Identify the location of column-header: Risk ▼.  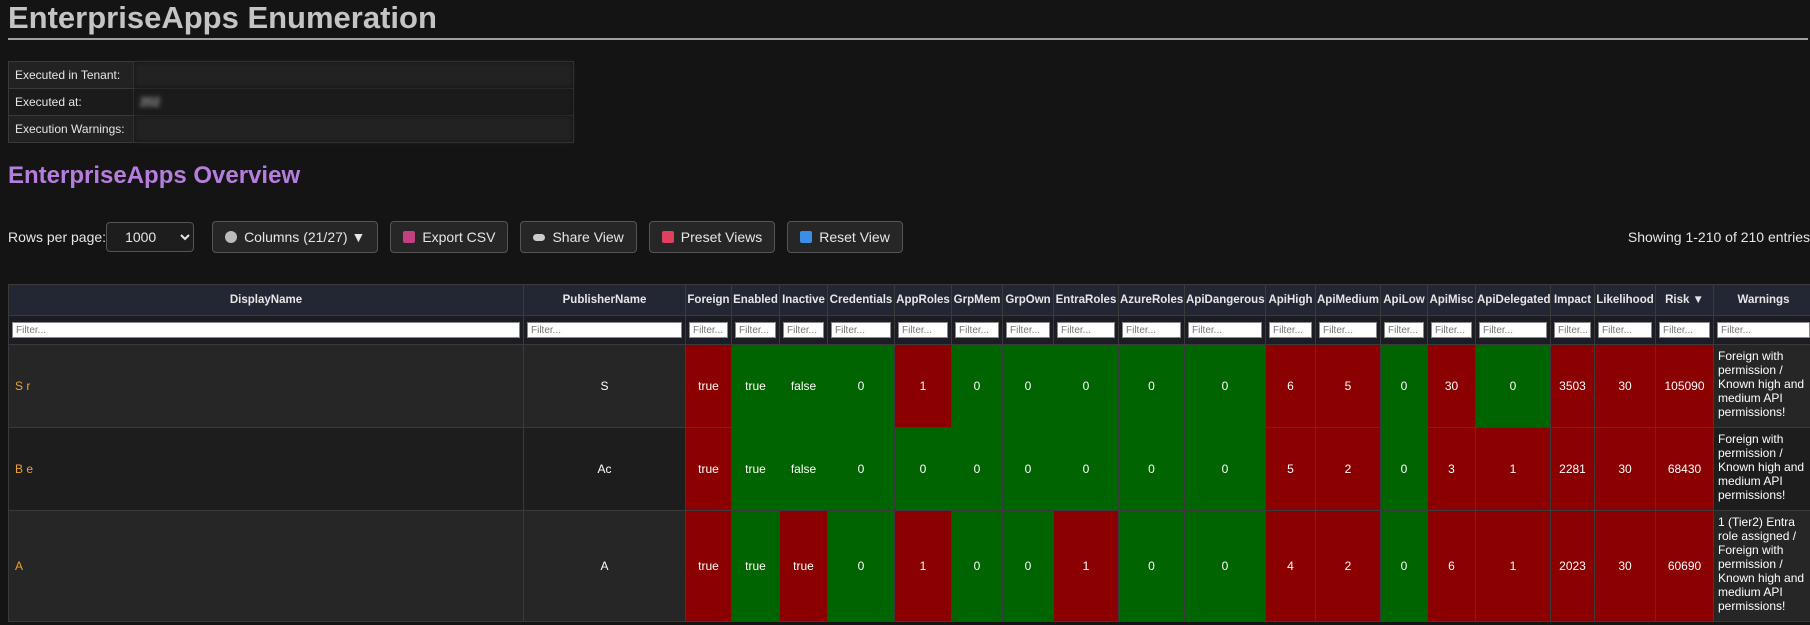
(1684, 300).